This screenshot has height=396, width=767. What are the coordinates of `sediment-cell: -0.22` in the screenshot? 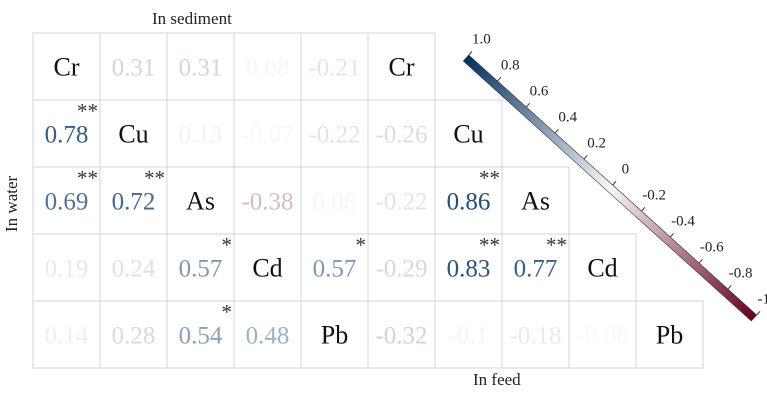 It's located at (334, 135).